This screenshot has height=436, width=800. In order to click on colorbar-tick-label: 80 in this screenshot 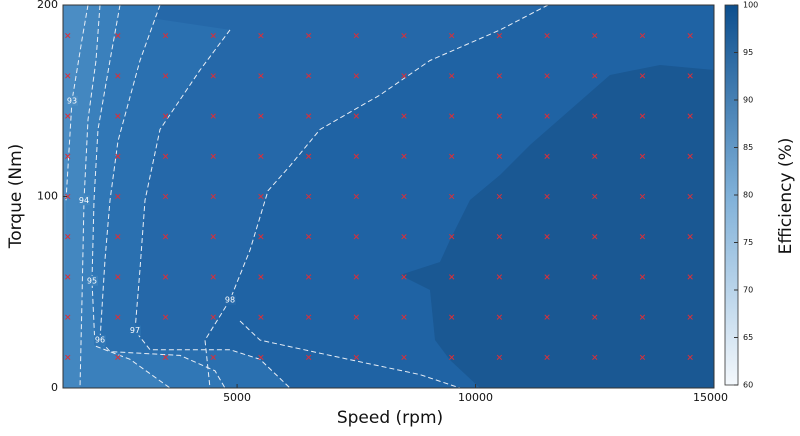, I will do `click(748, 195)`.